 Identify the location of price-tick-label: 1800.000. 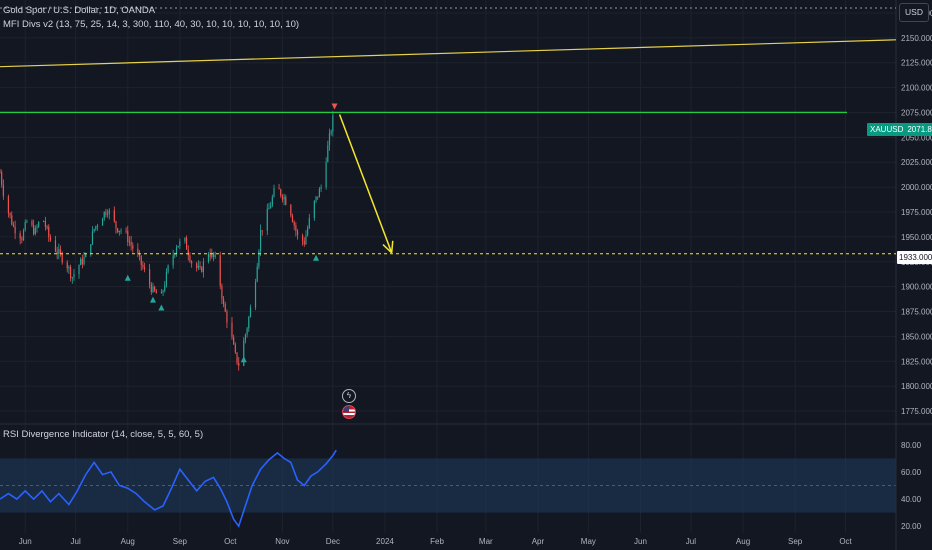
(916, 386).